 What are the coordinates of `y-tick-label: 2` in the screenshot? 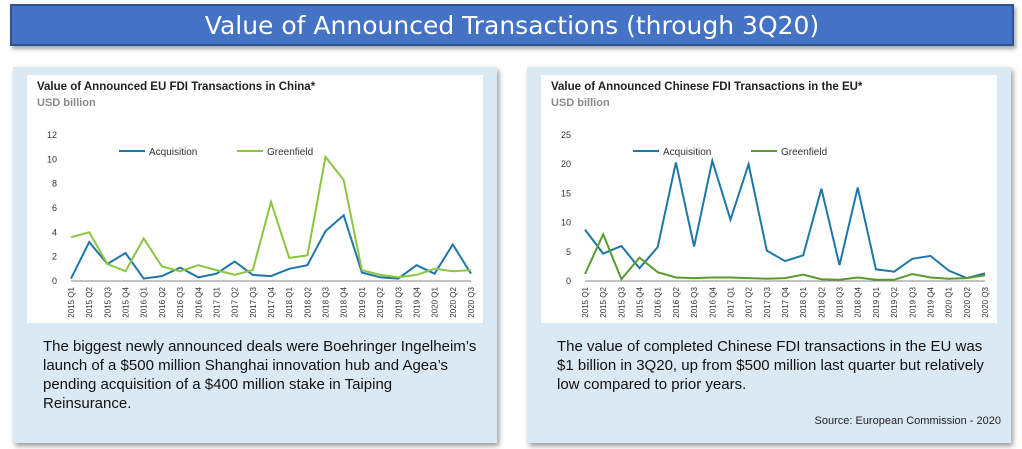 It's located at (54, 257).